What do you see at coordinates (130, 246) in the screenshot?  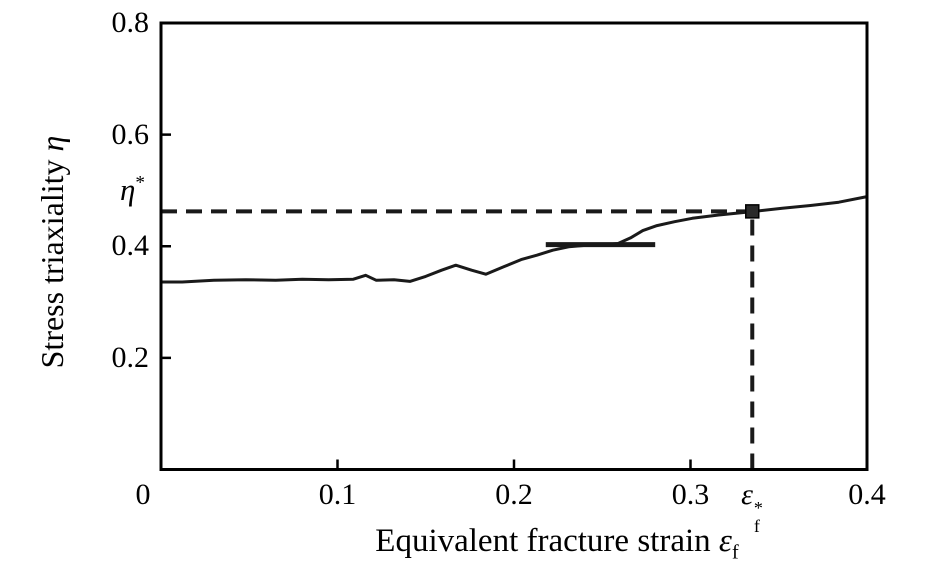 I see `y-tick-label: 0.4` at bounding box center [130, 246].